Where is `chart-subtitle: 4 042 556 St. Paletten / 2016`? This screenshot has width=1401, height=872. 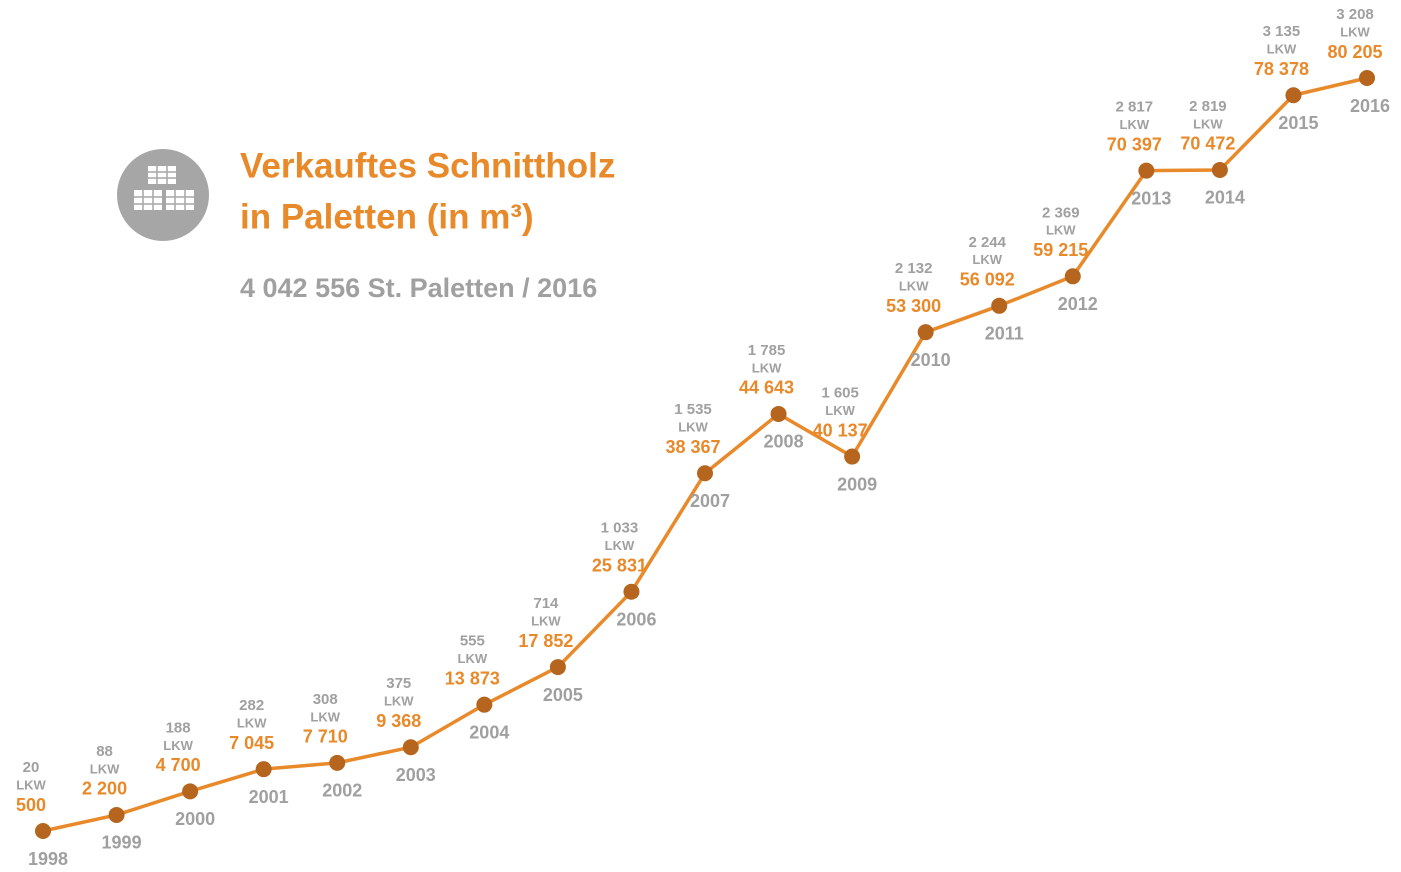
chart-subtitle: 4 042 556 St. Paletten / 2016 is located at coordinates (418, 288).